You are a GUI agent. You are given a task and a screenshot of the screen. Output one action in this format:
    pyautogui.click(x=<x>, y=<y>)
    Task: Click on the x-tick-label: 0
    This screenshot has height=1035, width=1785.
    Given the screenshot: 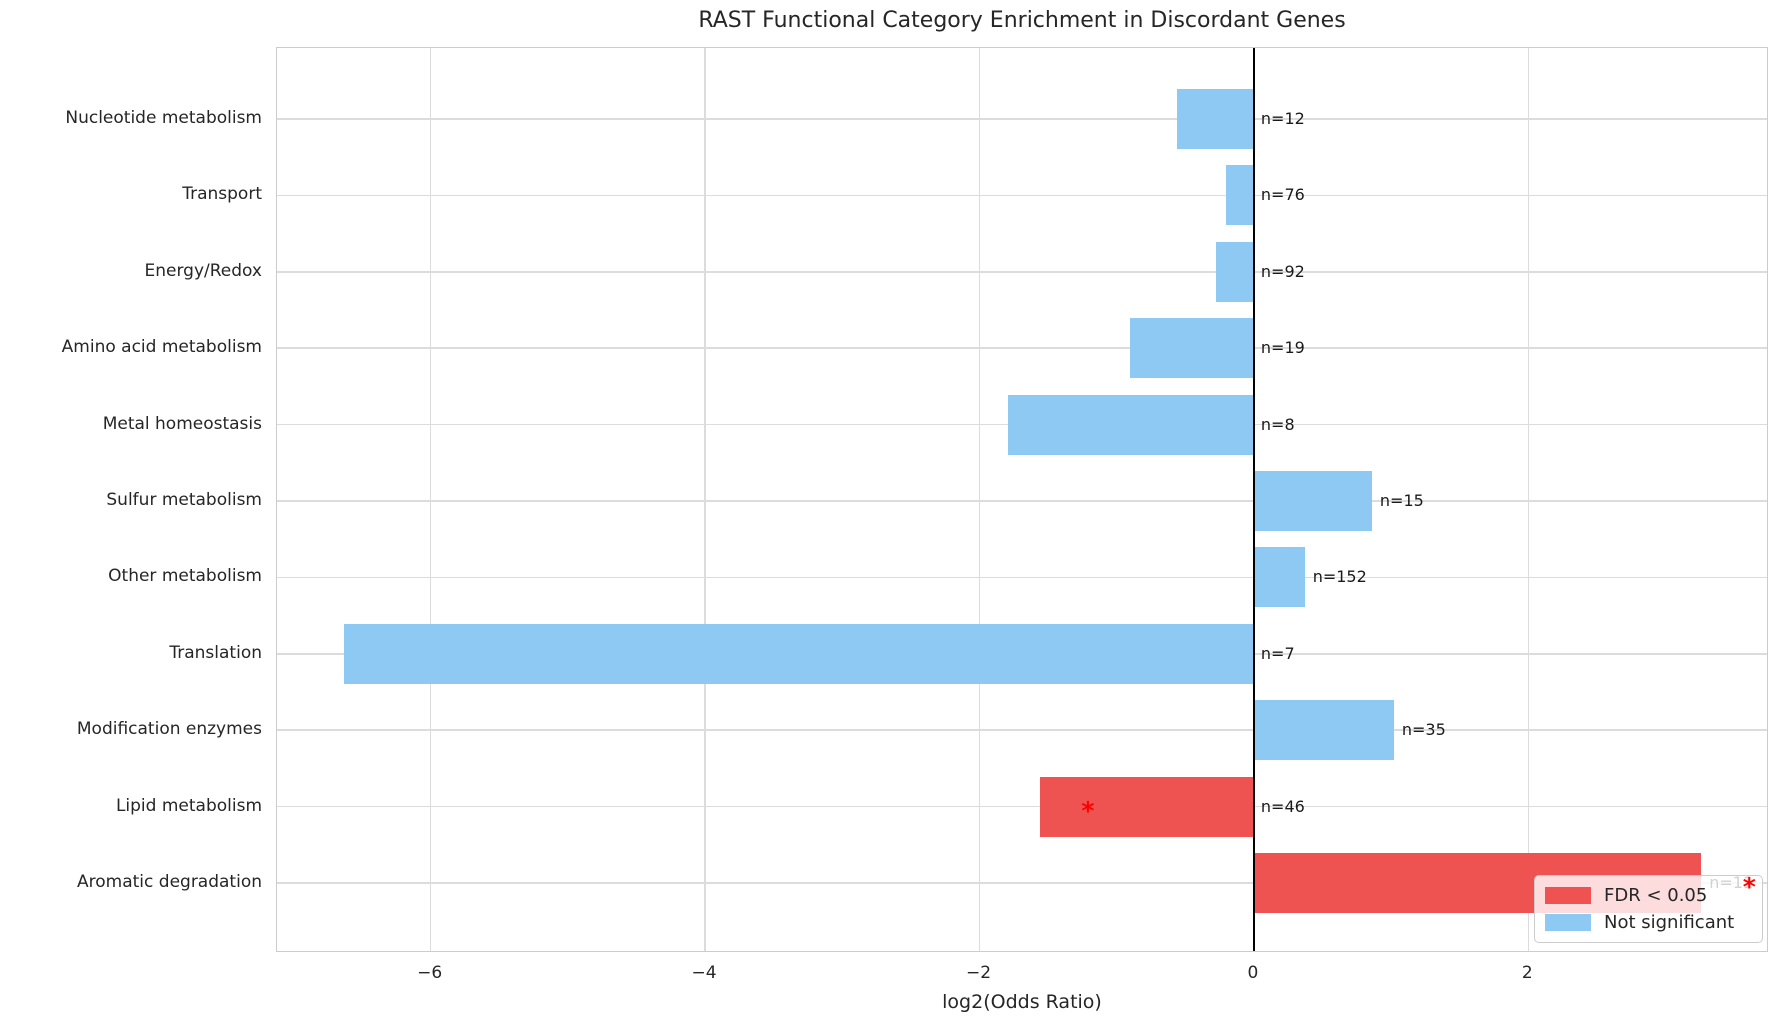 What is the action you would take?
    pyautogui.click(x=1253, y=973)
    